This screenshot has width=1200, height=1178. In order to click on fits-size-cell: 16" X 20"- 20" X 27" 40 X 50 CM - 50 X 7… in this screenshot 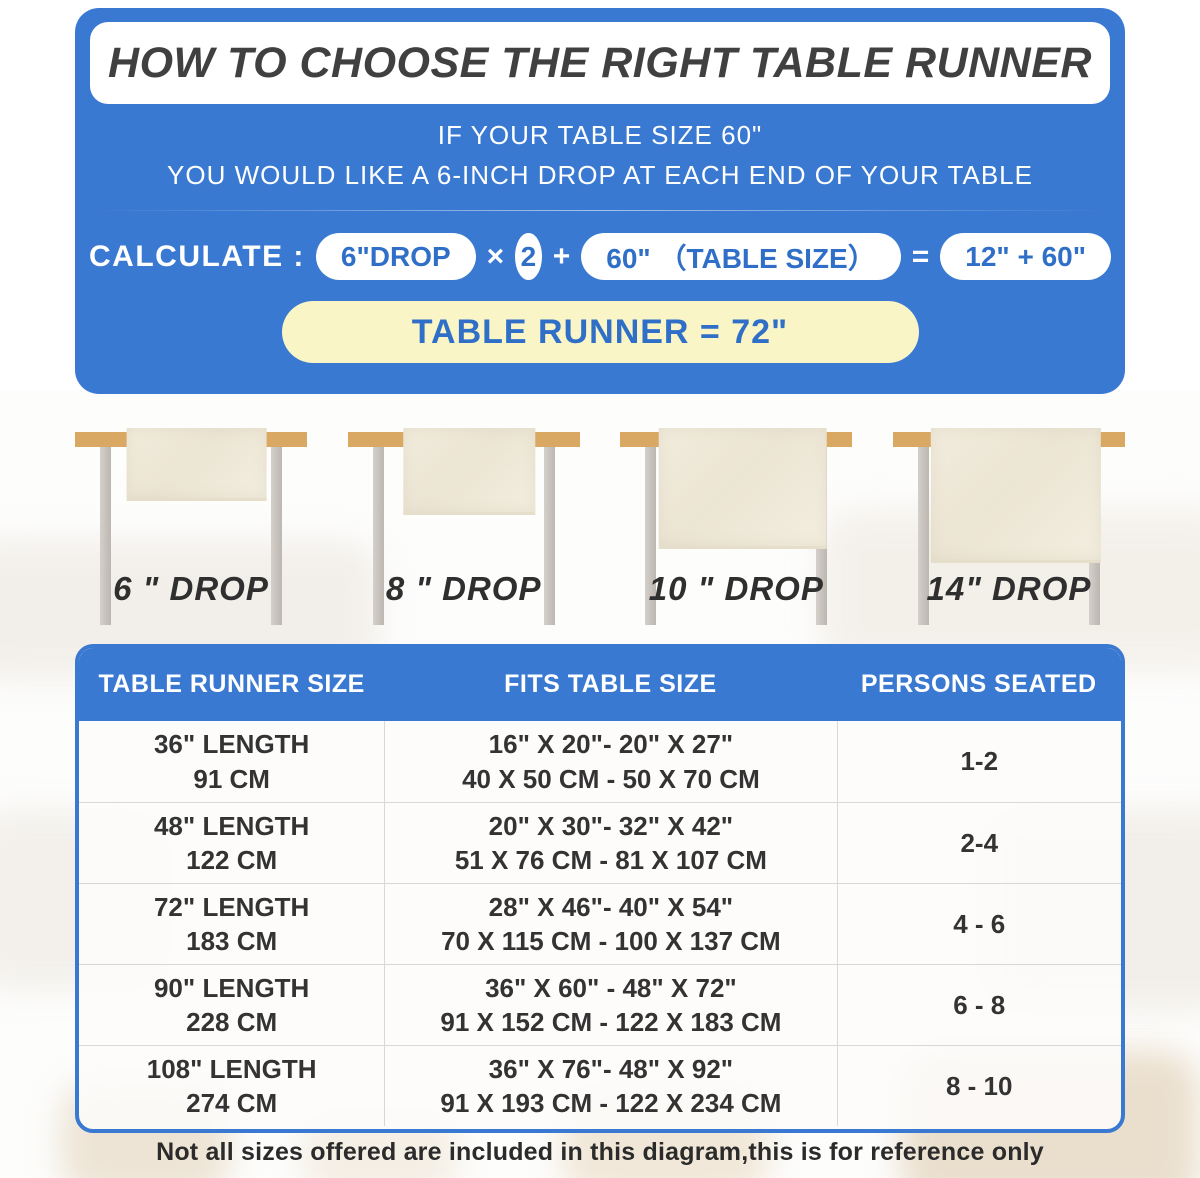, I will do `click(610, 761)`.